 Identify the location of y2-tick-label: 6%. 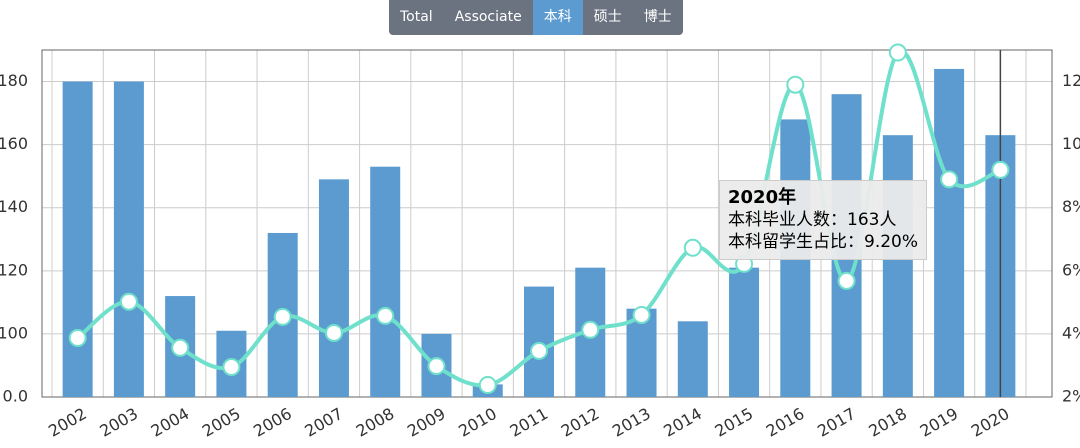
(1071, 269).